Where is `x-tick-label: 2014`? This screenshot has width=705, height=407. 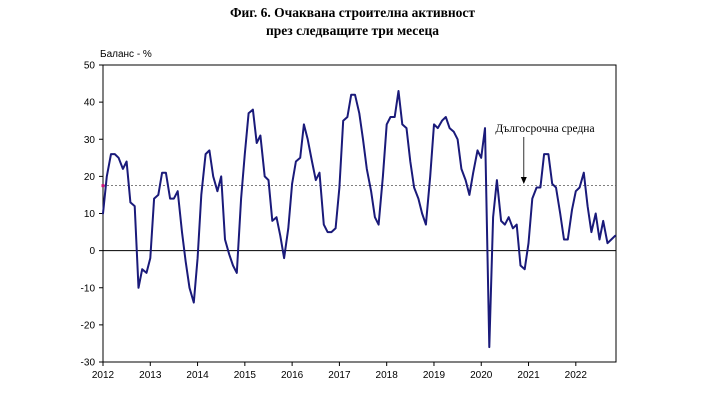
x-tick-label: 2014 is located at coordinates (197, 375).